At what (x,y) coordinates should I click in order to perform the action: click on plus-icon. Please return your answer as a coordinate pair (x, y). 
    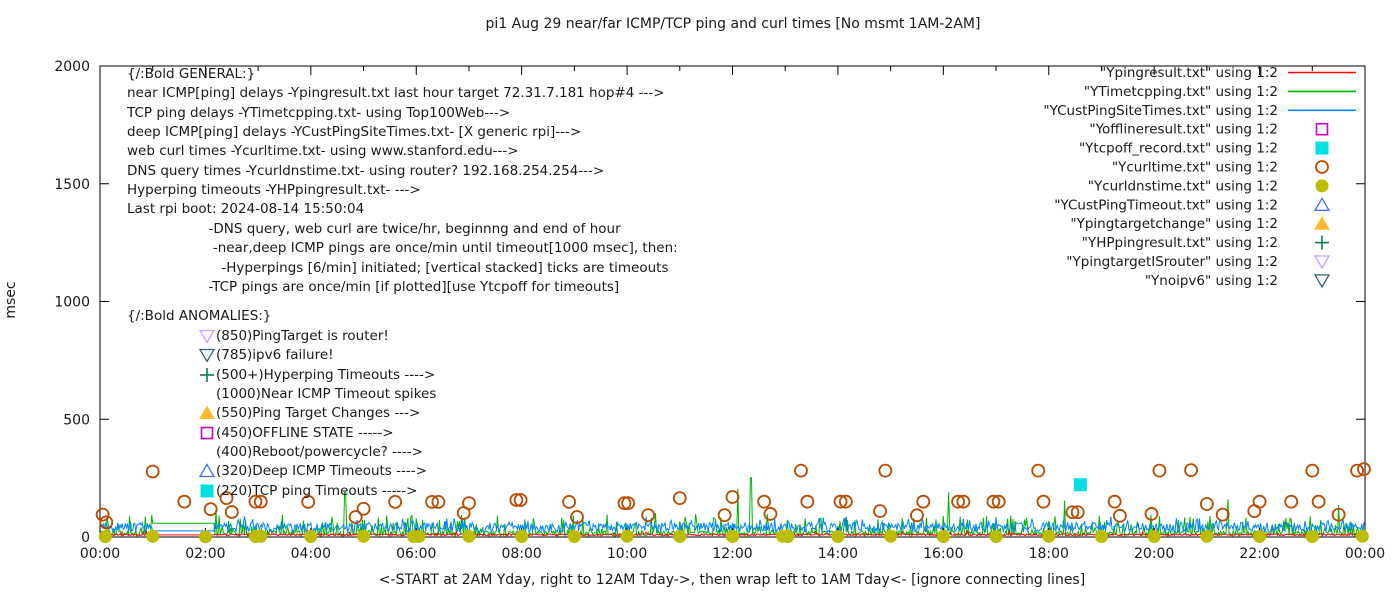
    Looking at the image, I should click on (1322, 242).